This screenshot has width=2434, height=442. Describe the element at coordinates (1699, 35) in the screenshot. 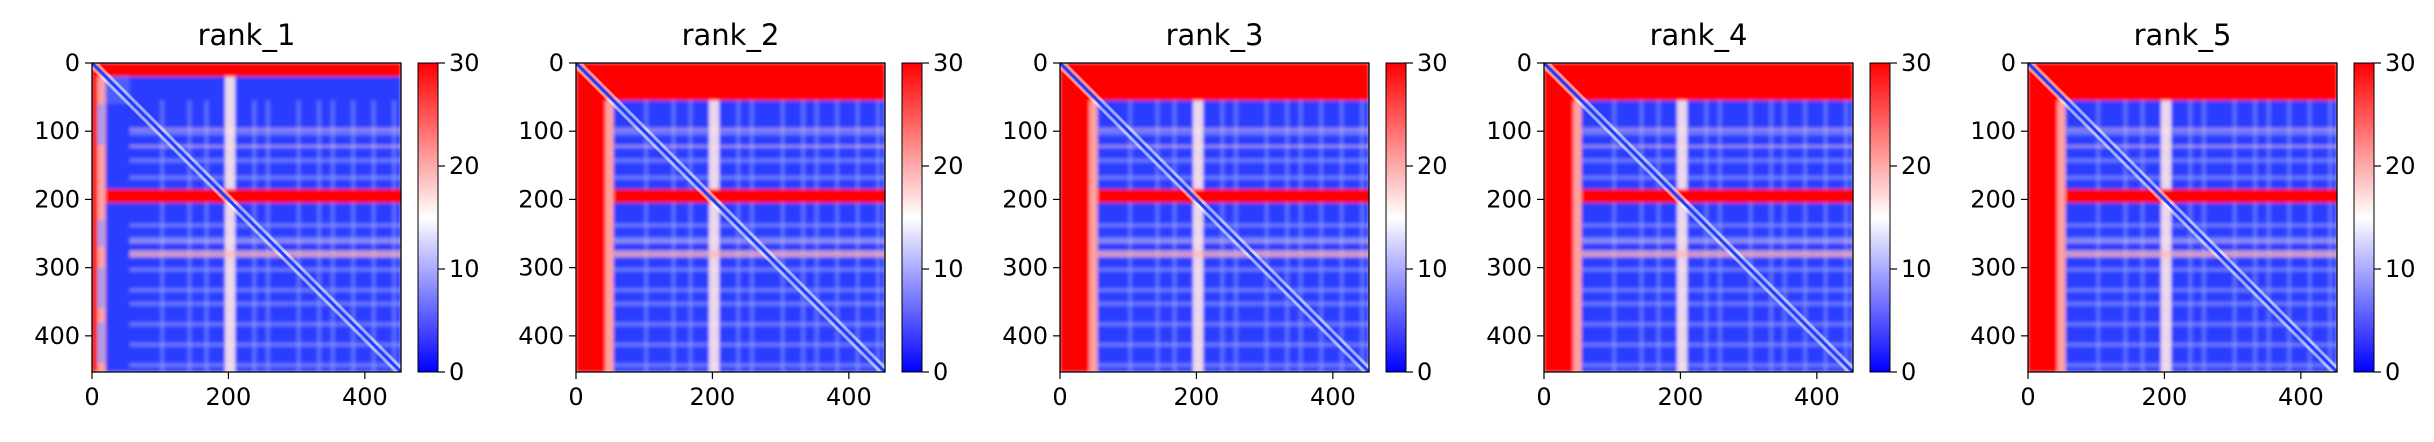

I see `chart-title: rank_4` at that location.